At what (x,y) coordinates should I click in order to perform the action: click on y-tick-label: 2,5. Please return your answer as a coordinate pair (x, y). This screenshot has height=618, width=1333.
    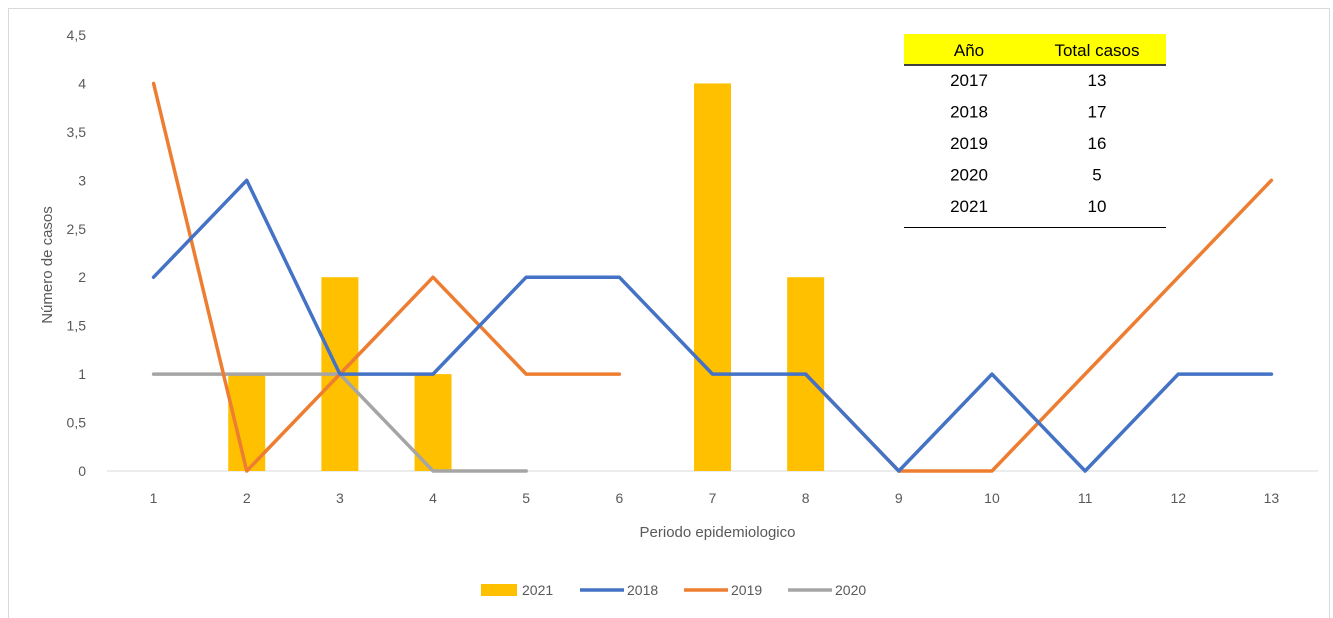
    Looking at the image, I should click on (77, 229).